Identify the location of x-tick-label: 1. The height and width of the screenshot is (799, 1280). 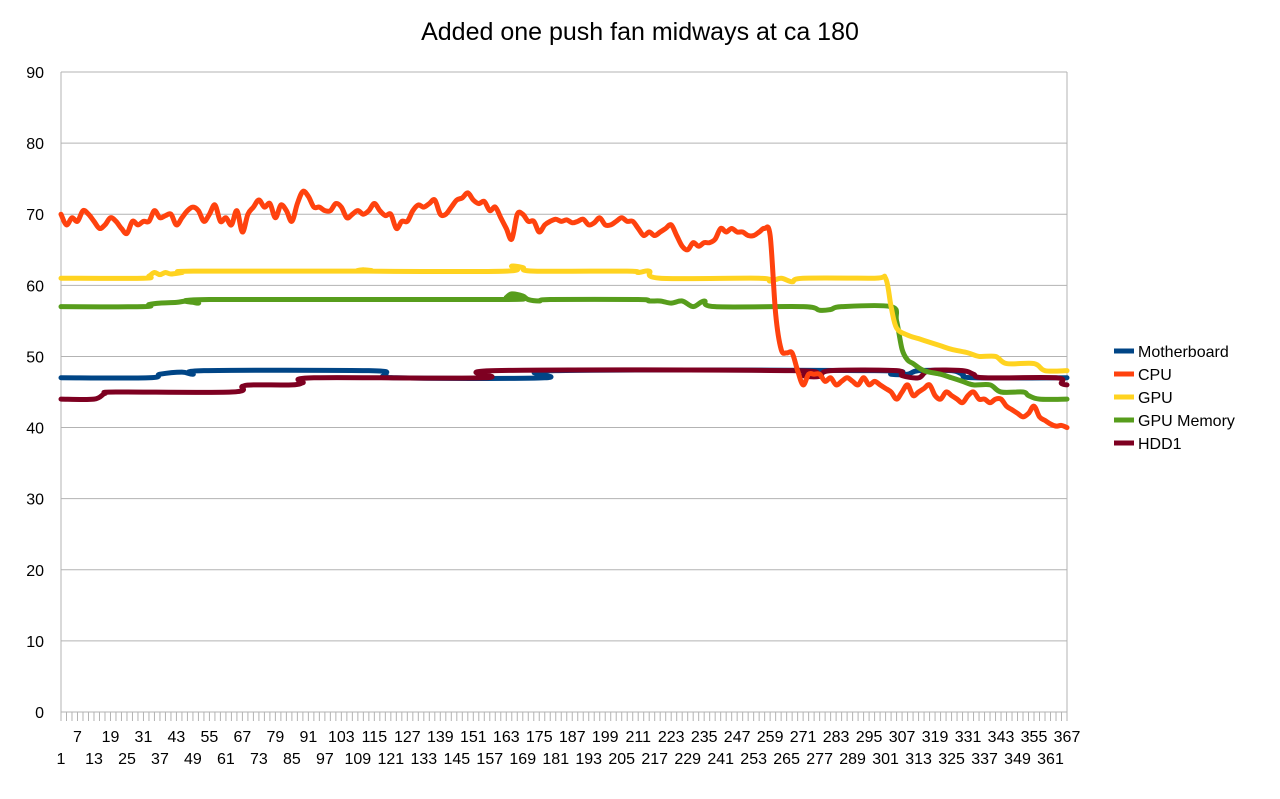
(61, 759).